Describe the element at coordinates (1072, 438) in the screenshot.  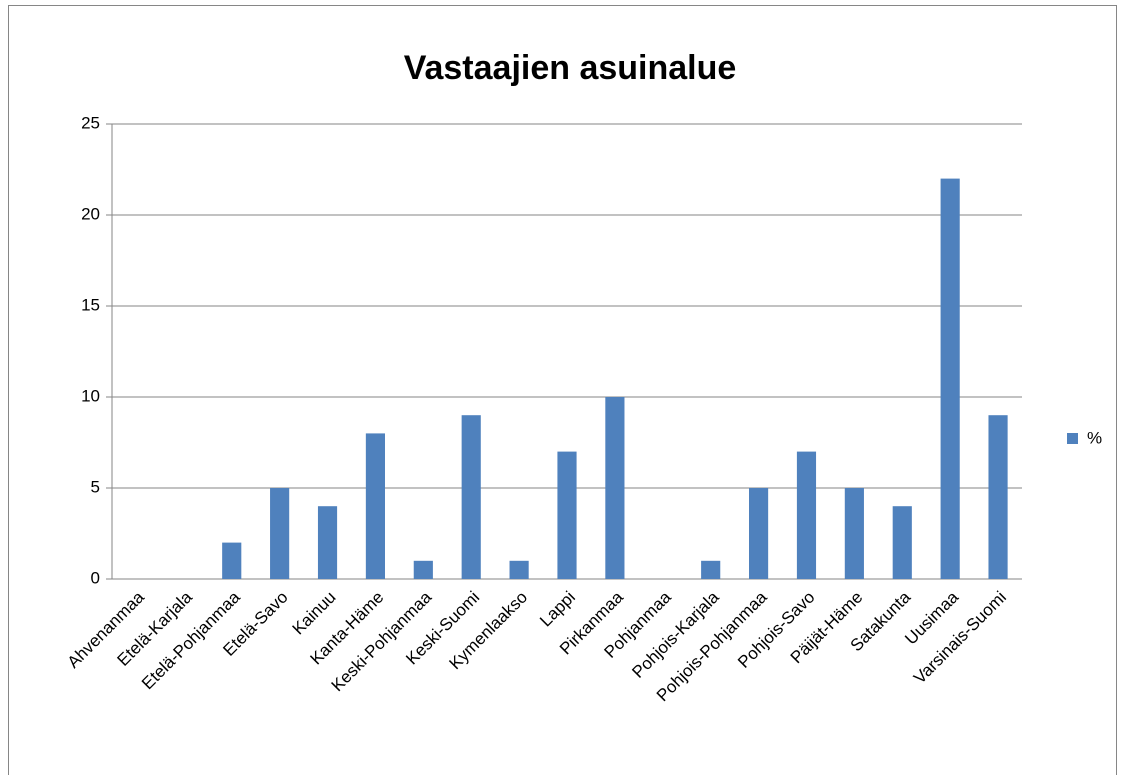
I see `legend-swatch` at that location.